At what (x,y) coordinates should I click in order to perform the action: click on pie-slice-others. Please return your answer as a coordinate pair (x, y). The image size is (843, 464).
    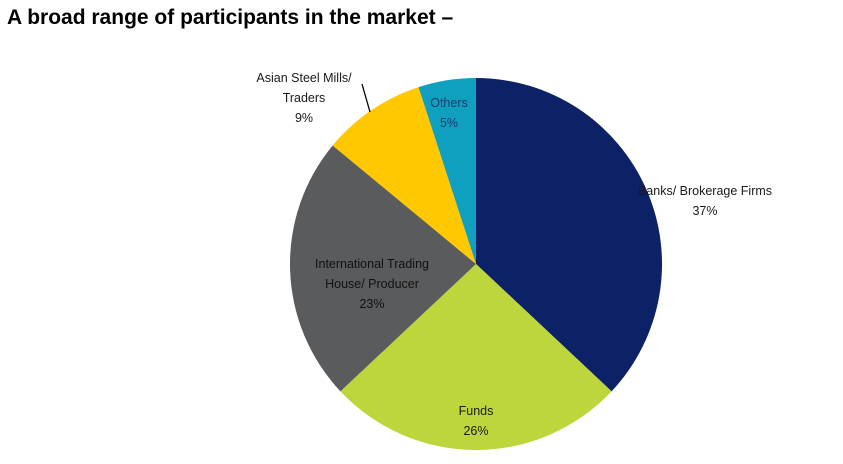
    Looking at the image, I should click on (447, 171).